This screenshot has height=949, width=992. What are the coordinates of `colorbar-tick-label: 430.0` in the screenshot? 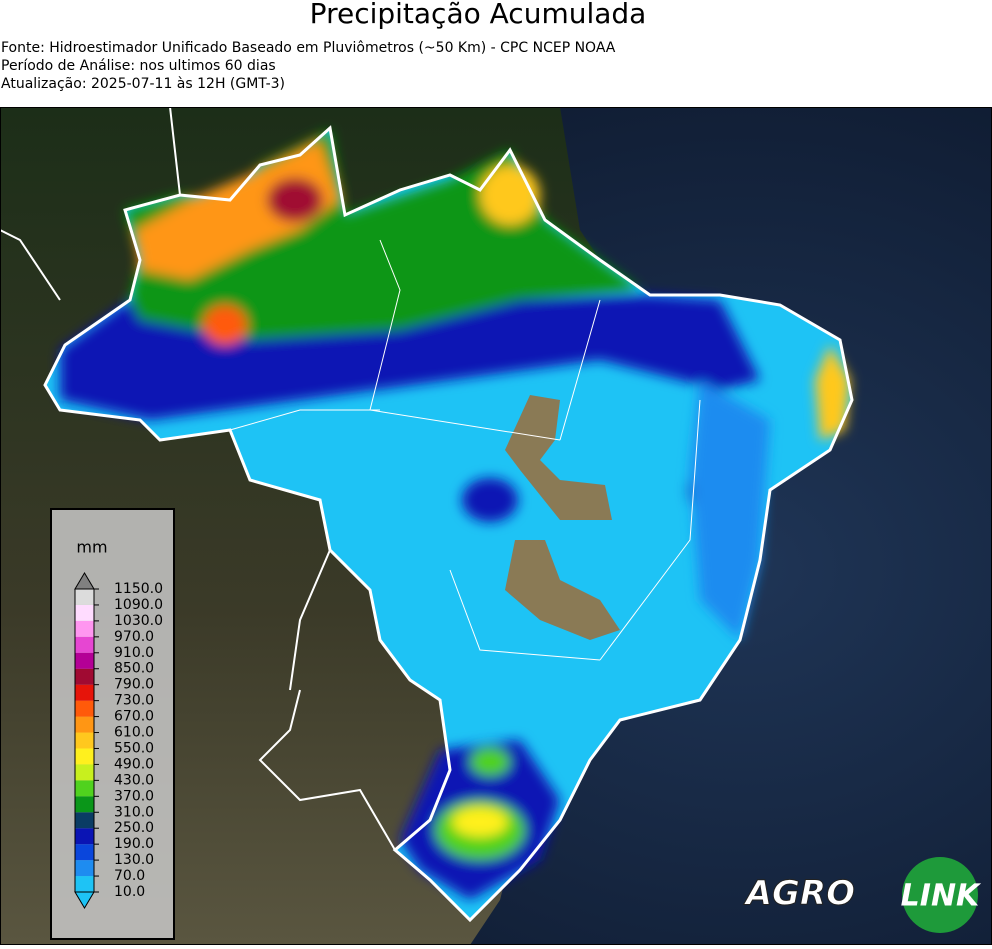 It's located at (134, 780).